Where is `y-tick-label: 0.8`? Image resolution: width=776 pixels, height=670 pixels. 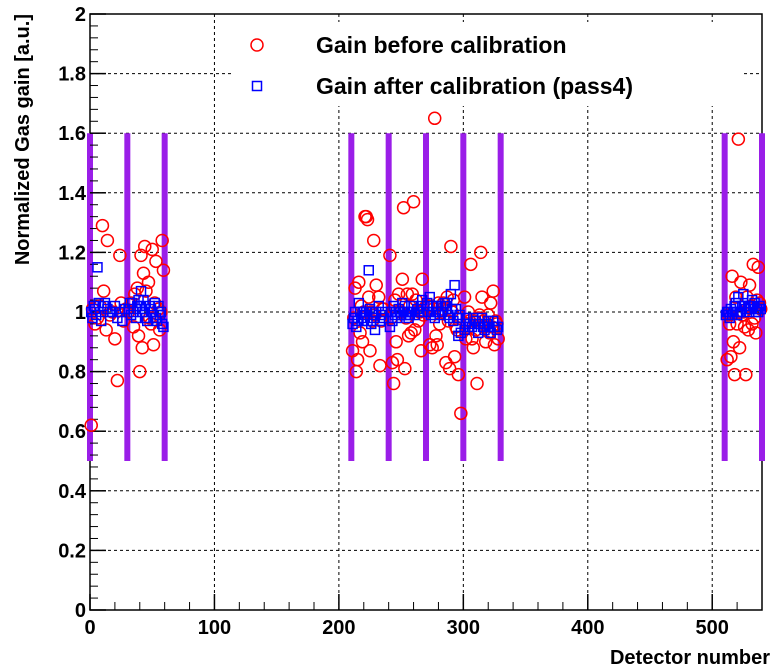
y-tick-label: 0.8 is located at coordinates (72, 373).